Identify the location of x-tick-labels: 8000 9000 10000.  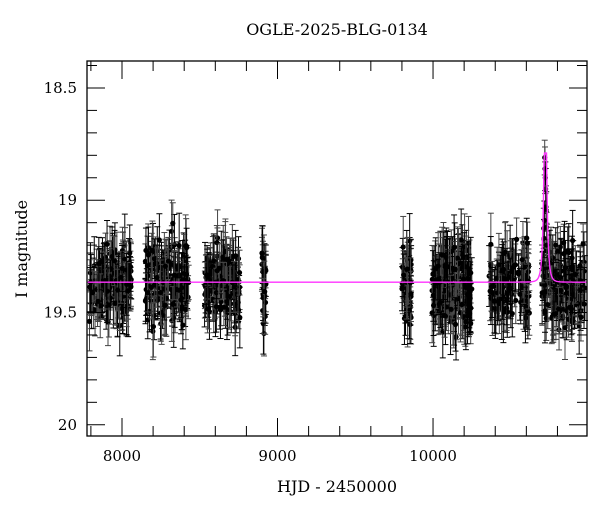
(280, 456).